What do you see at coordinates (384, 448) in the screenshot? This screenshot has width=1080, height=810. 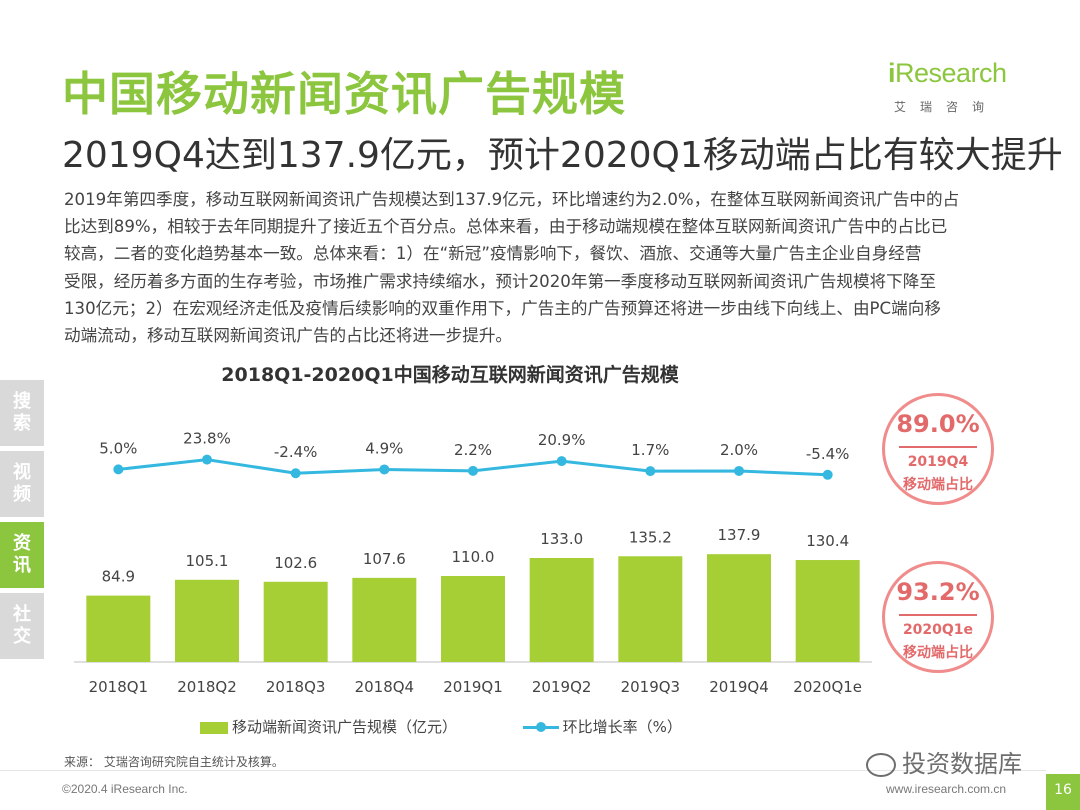 I see `growth-rate-label: 4.9%` at bounding box center [384, 448].